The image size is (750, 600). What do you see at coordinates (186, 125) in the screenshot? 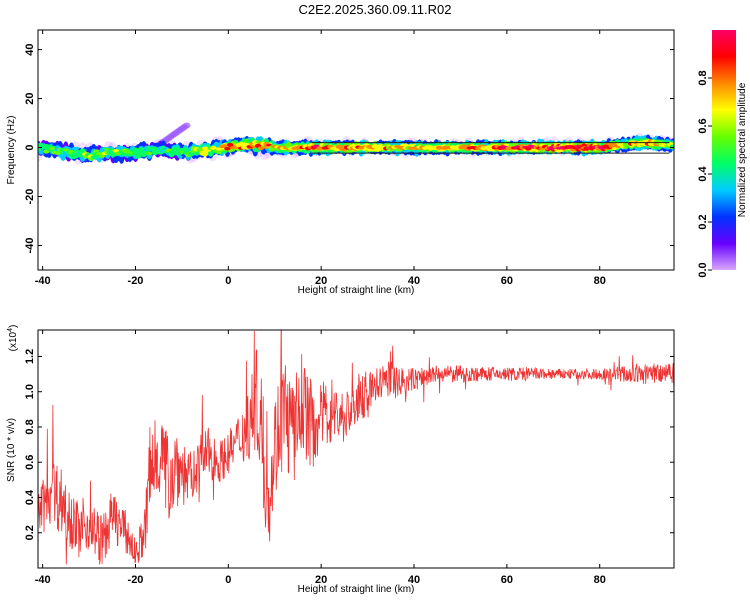
I see `spectral-branch` at bounding box center [186, 125].